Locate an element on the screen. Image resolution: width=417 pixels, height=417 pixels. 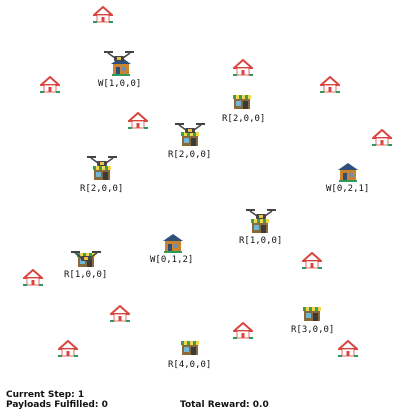
payloads-fulfilled-value: 0 is located at coordinates (104, 405).